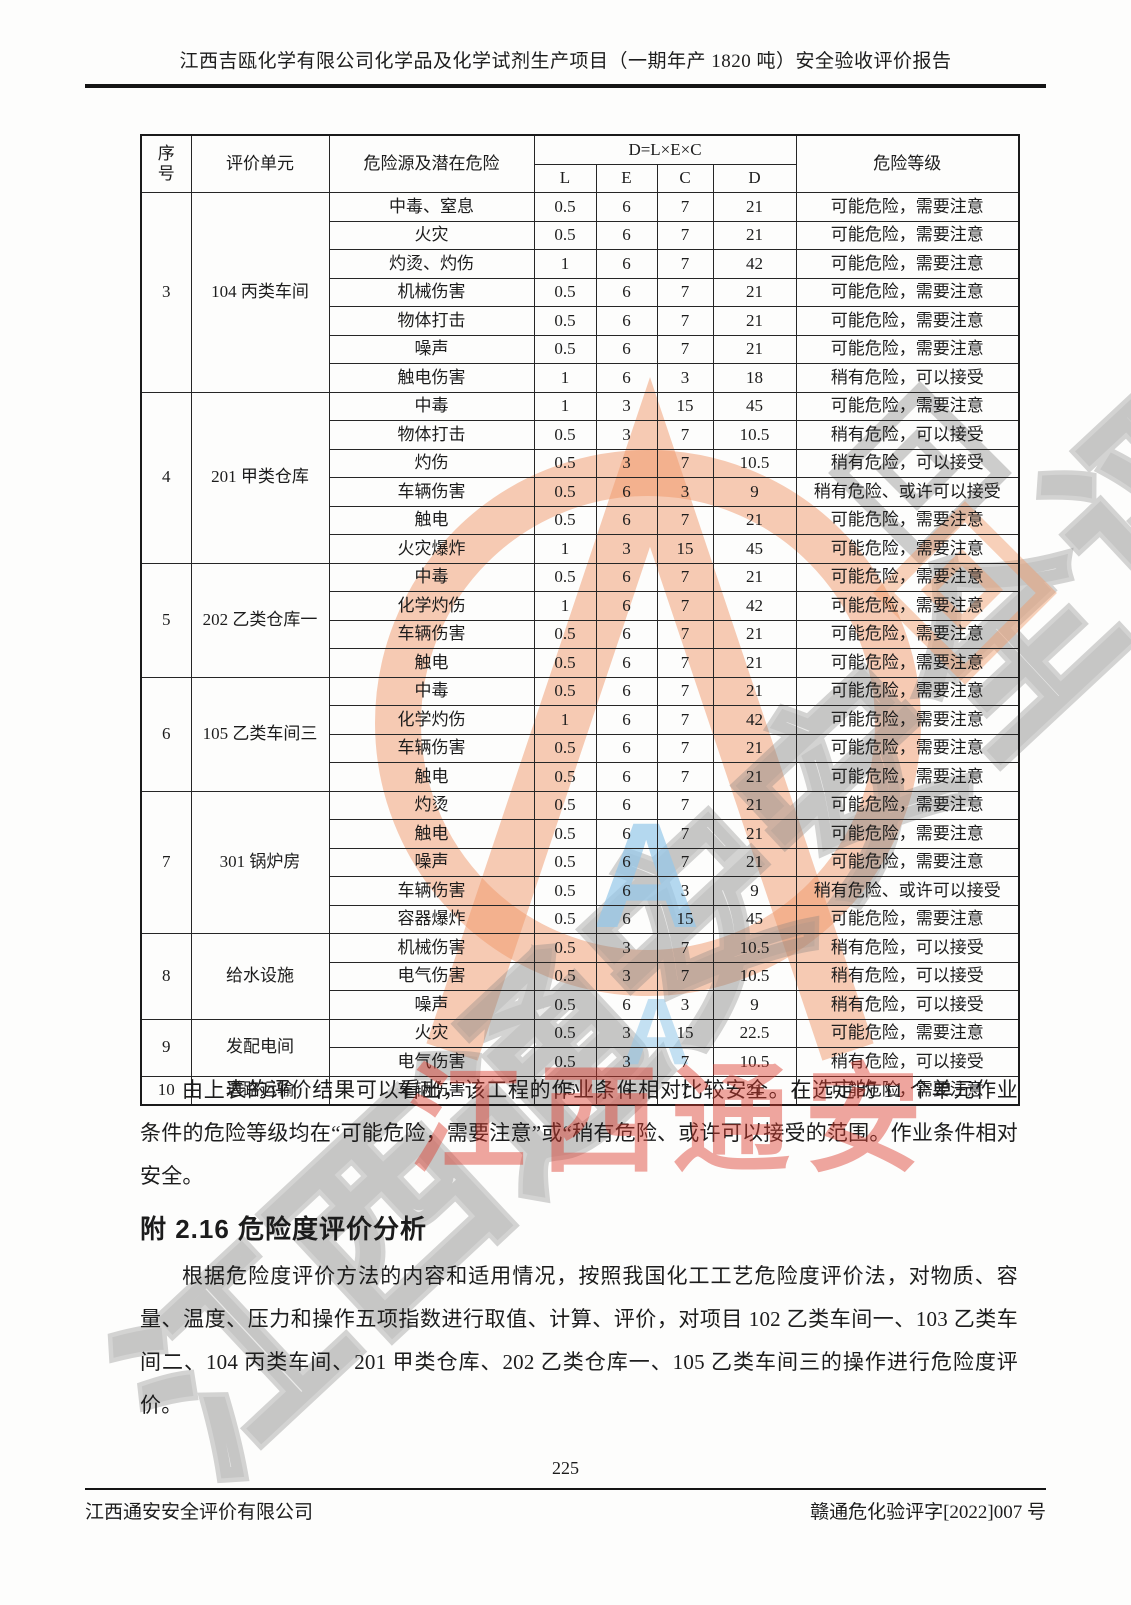  Describe the element at coordinates (284, 1229) in the screenshot. I see `section-heading: 附 2.16 危险度评价分析` at that location.